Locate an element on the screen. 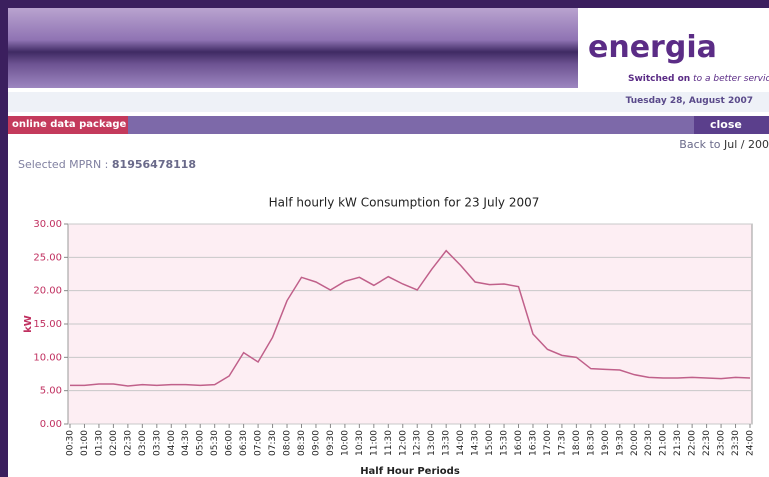 Image resolution: width=769 pixels, height=477 pixels. x-tick-label: 12:30 is located at coordinates (418, 443).